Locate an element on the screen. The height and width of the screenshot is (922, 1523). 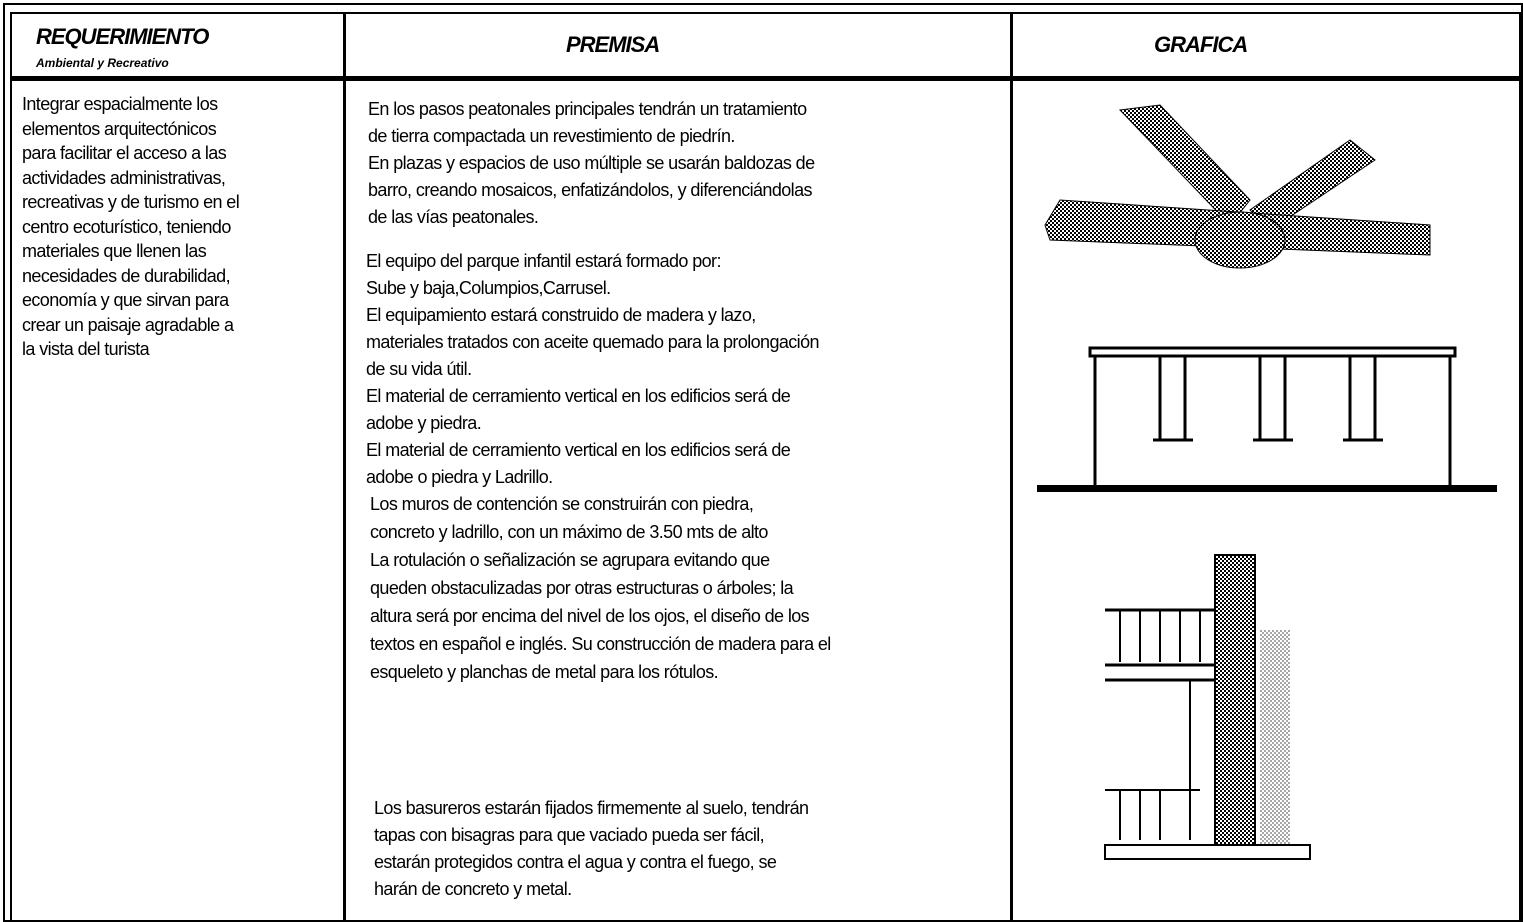
text-line: necesidades de durabilidad, is located at coordinates (126, 275).